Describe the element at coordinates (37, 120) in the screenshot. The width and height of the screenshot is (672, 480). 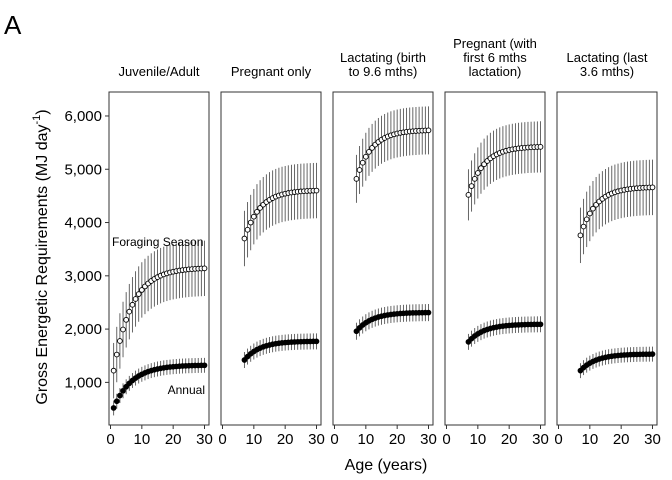
I see `y-axis-title-sup: -1` at that location.